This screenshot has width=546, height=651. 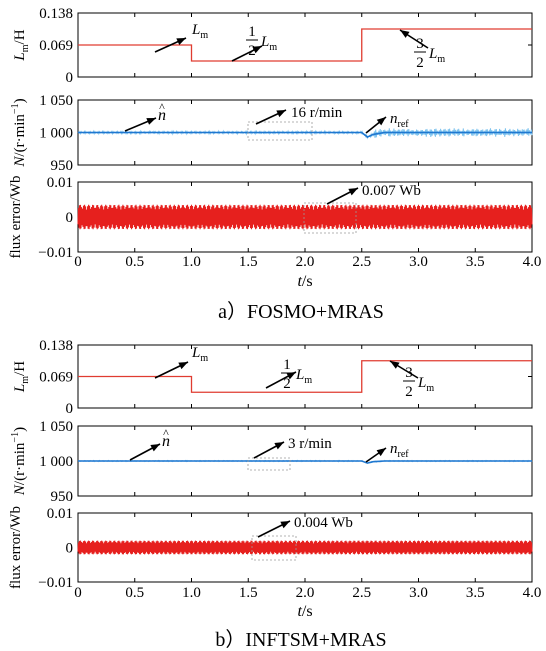 What do you see at coordinates (16, 217) in the screenshot?
I see `y-axis-label: flux error/Wb` at bounding box center [16, 217].